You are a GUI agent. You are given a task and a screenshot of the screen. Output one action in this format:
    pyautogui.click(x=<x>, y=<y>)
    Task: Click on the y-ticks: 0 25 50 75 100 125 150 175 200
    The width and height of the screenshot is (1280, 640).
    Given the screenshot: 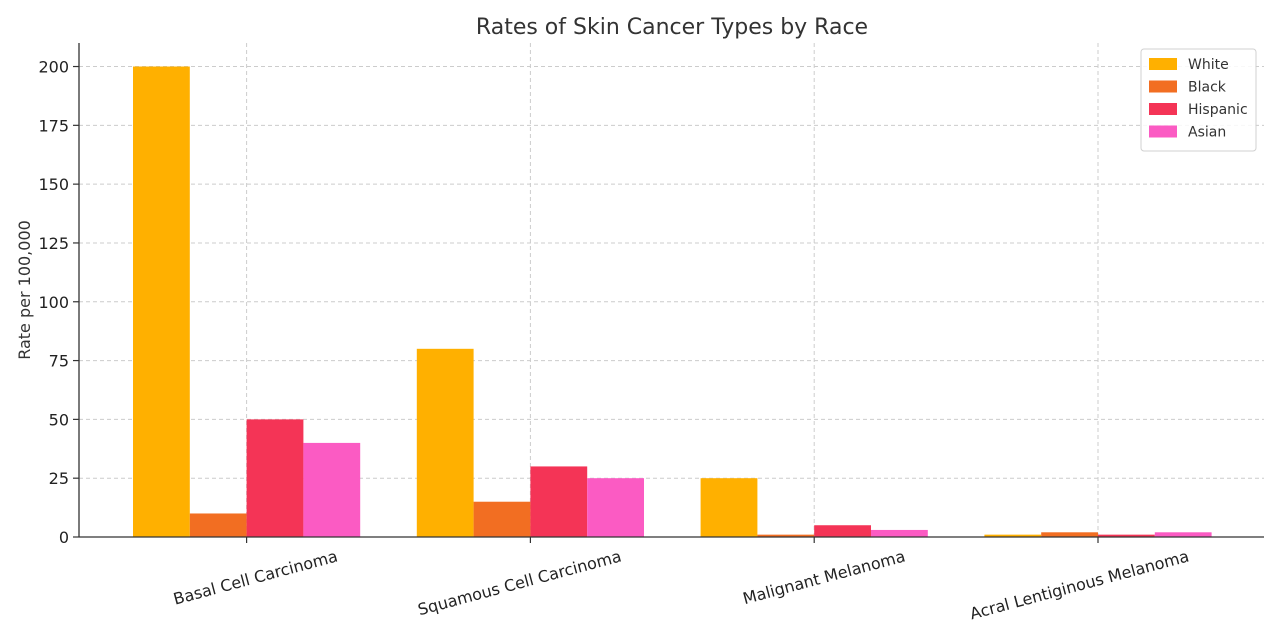 What is the action you would take?
    pyautogui.click(x=58, y=302)
    